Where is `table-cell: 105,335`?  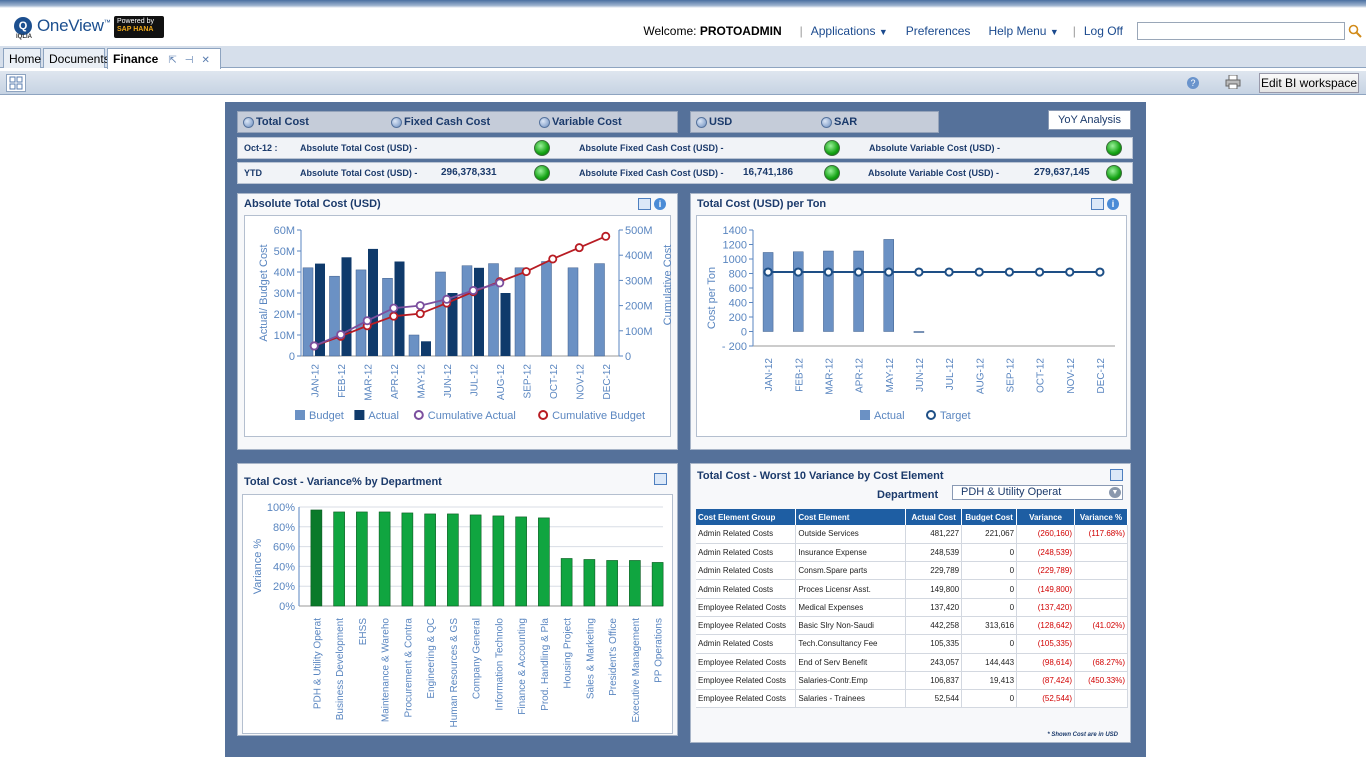
table-cell: 105,335 is located at coordinates (934, 644).